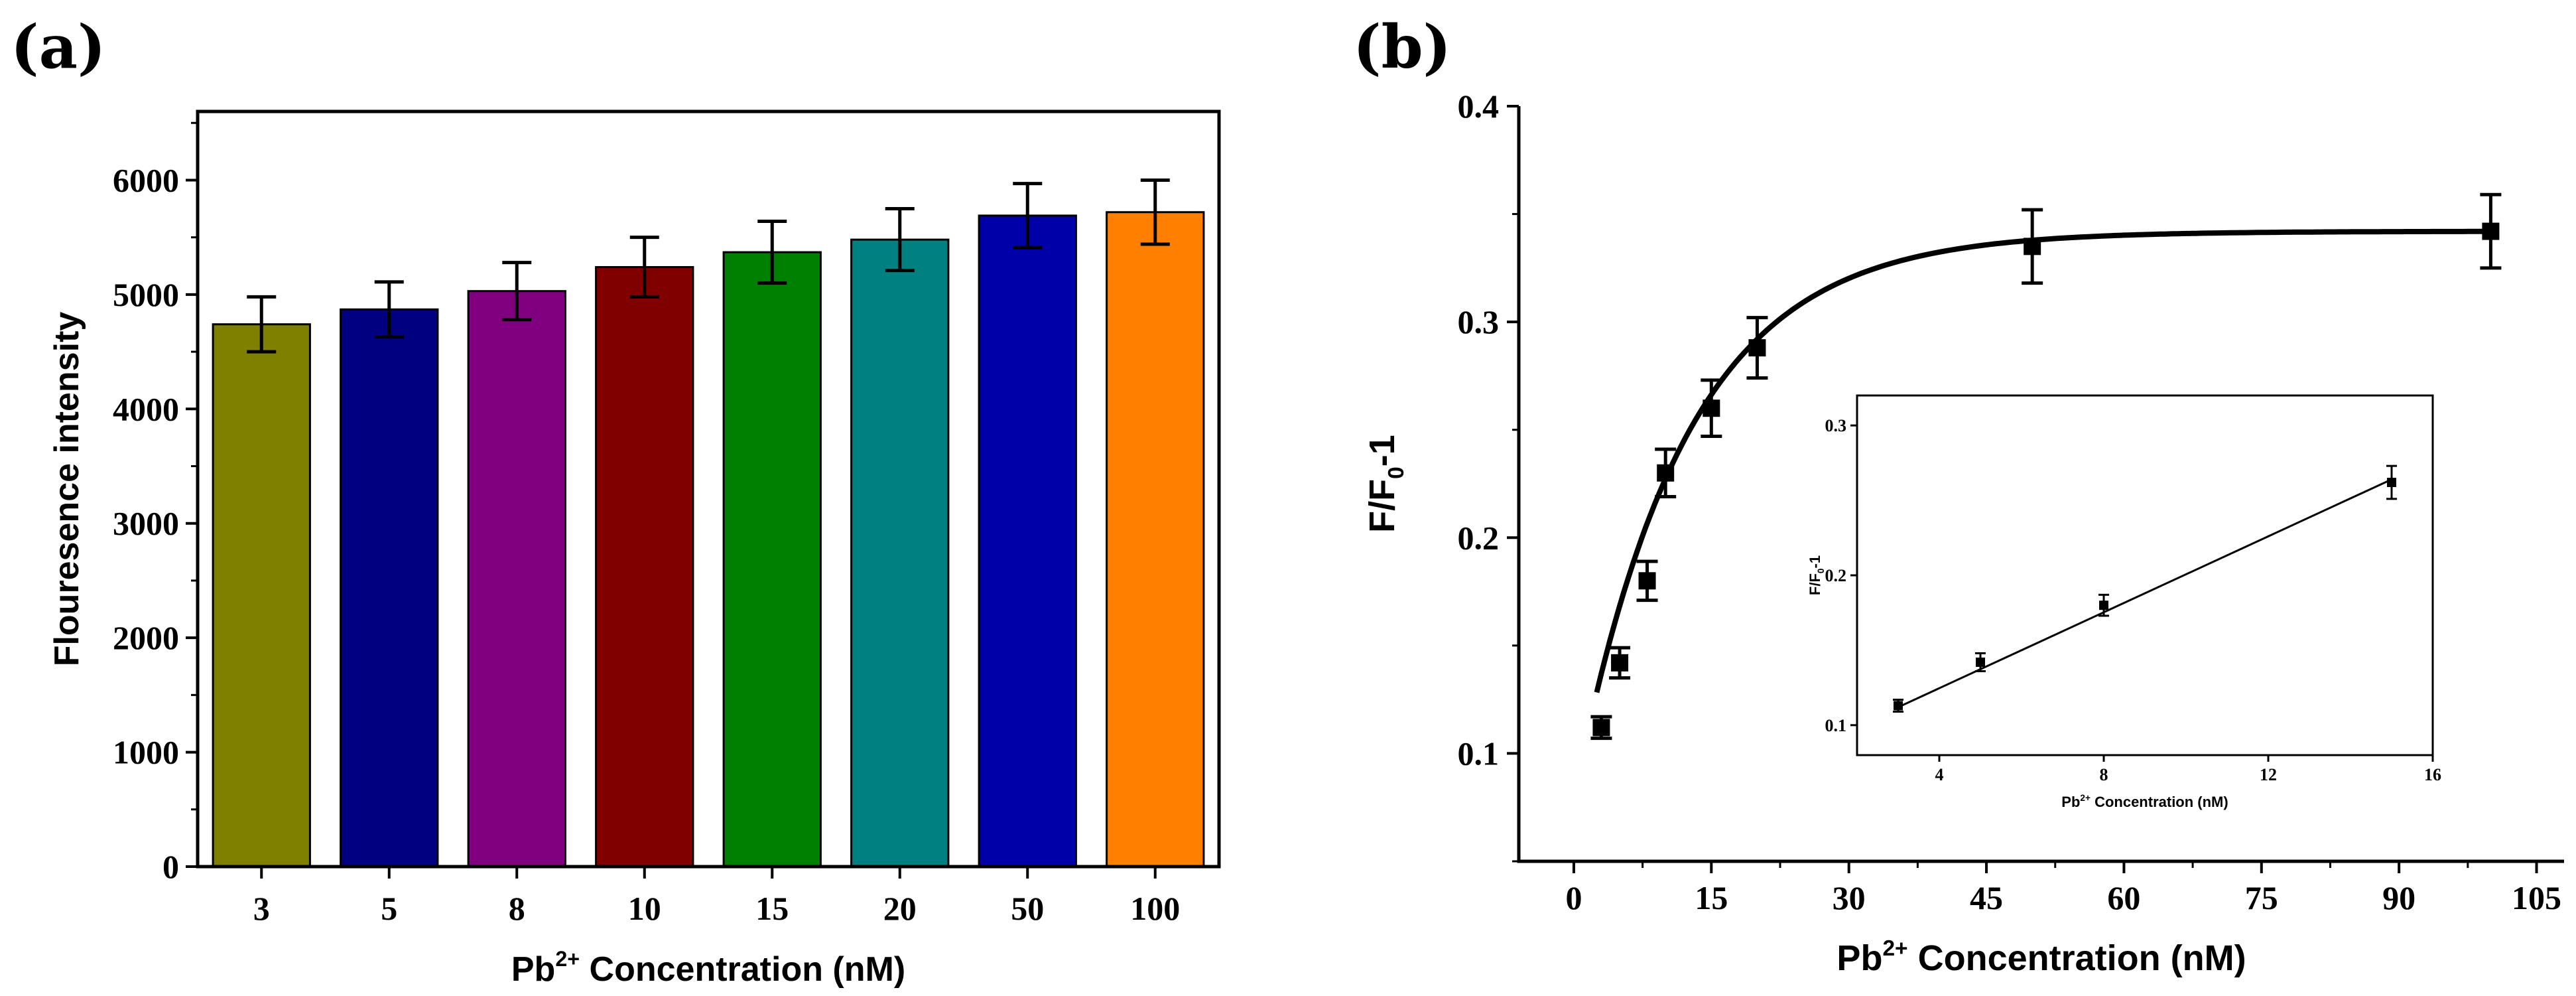  What do you see at coordinates (261, 909) in the screenshot?
I see `x-tick-label: 3` at bounding box center [261, 909].